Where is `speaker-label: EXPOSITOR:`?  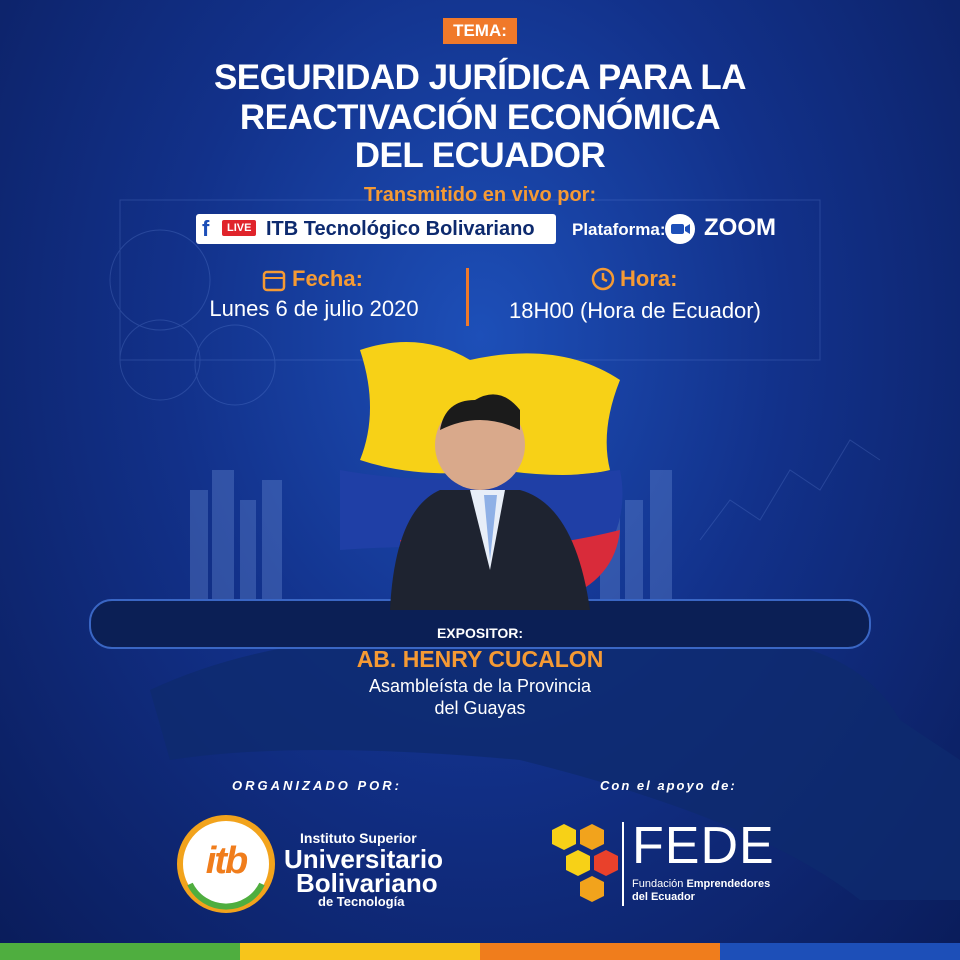 speaker-label: EXPOSITOR: is located at coordinates (480, 633).